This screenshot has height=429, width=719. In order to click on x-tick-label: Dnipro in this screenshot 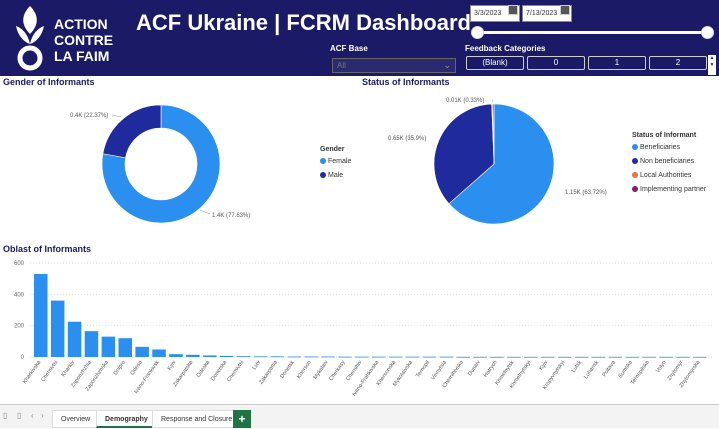, I will do `click(120, 368)`.